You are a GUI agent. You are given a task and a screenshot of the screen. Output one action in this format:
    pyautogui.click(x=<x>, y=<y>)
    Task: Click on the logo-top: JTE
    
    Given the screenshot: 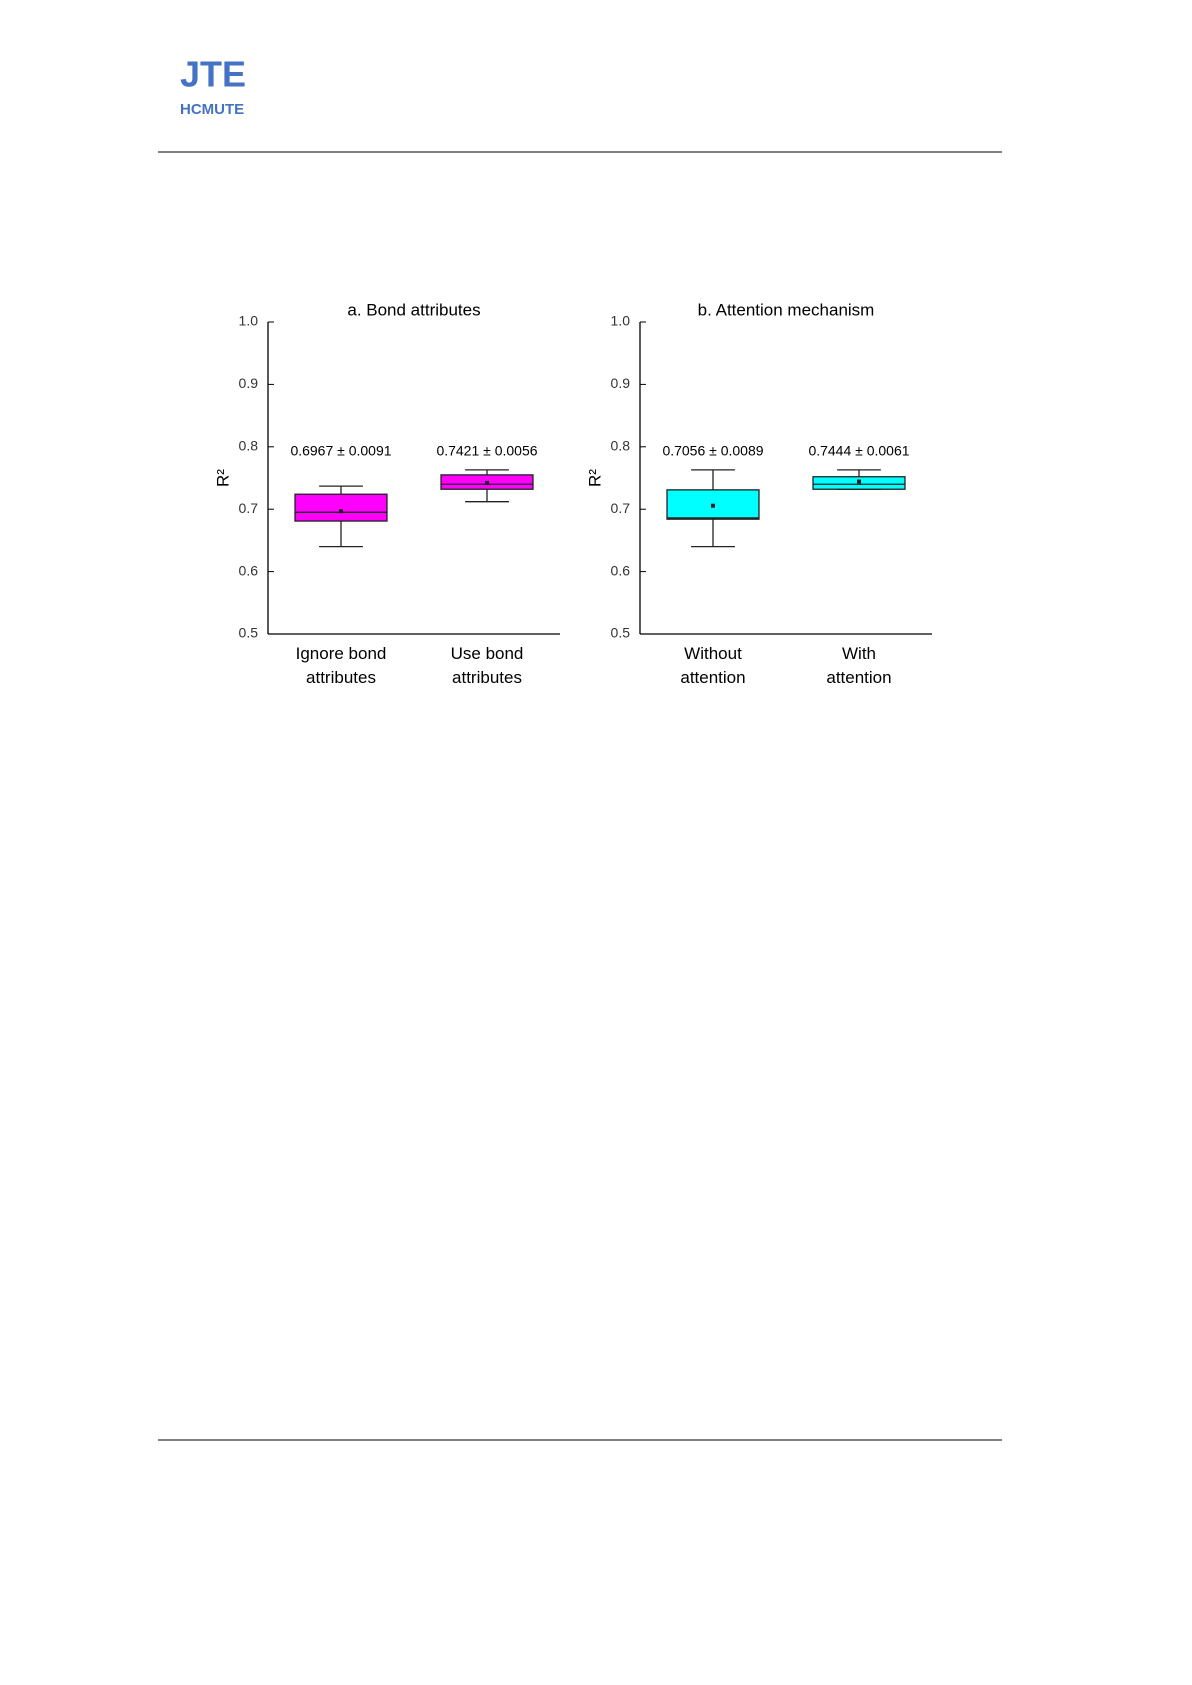 What is the action you would take?
    pyautogui.click(x=213, y=74)
    